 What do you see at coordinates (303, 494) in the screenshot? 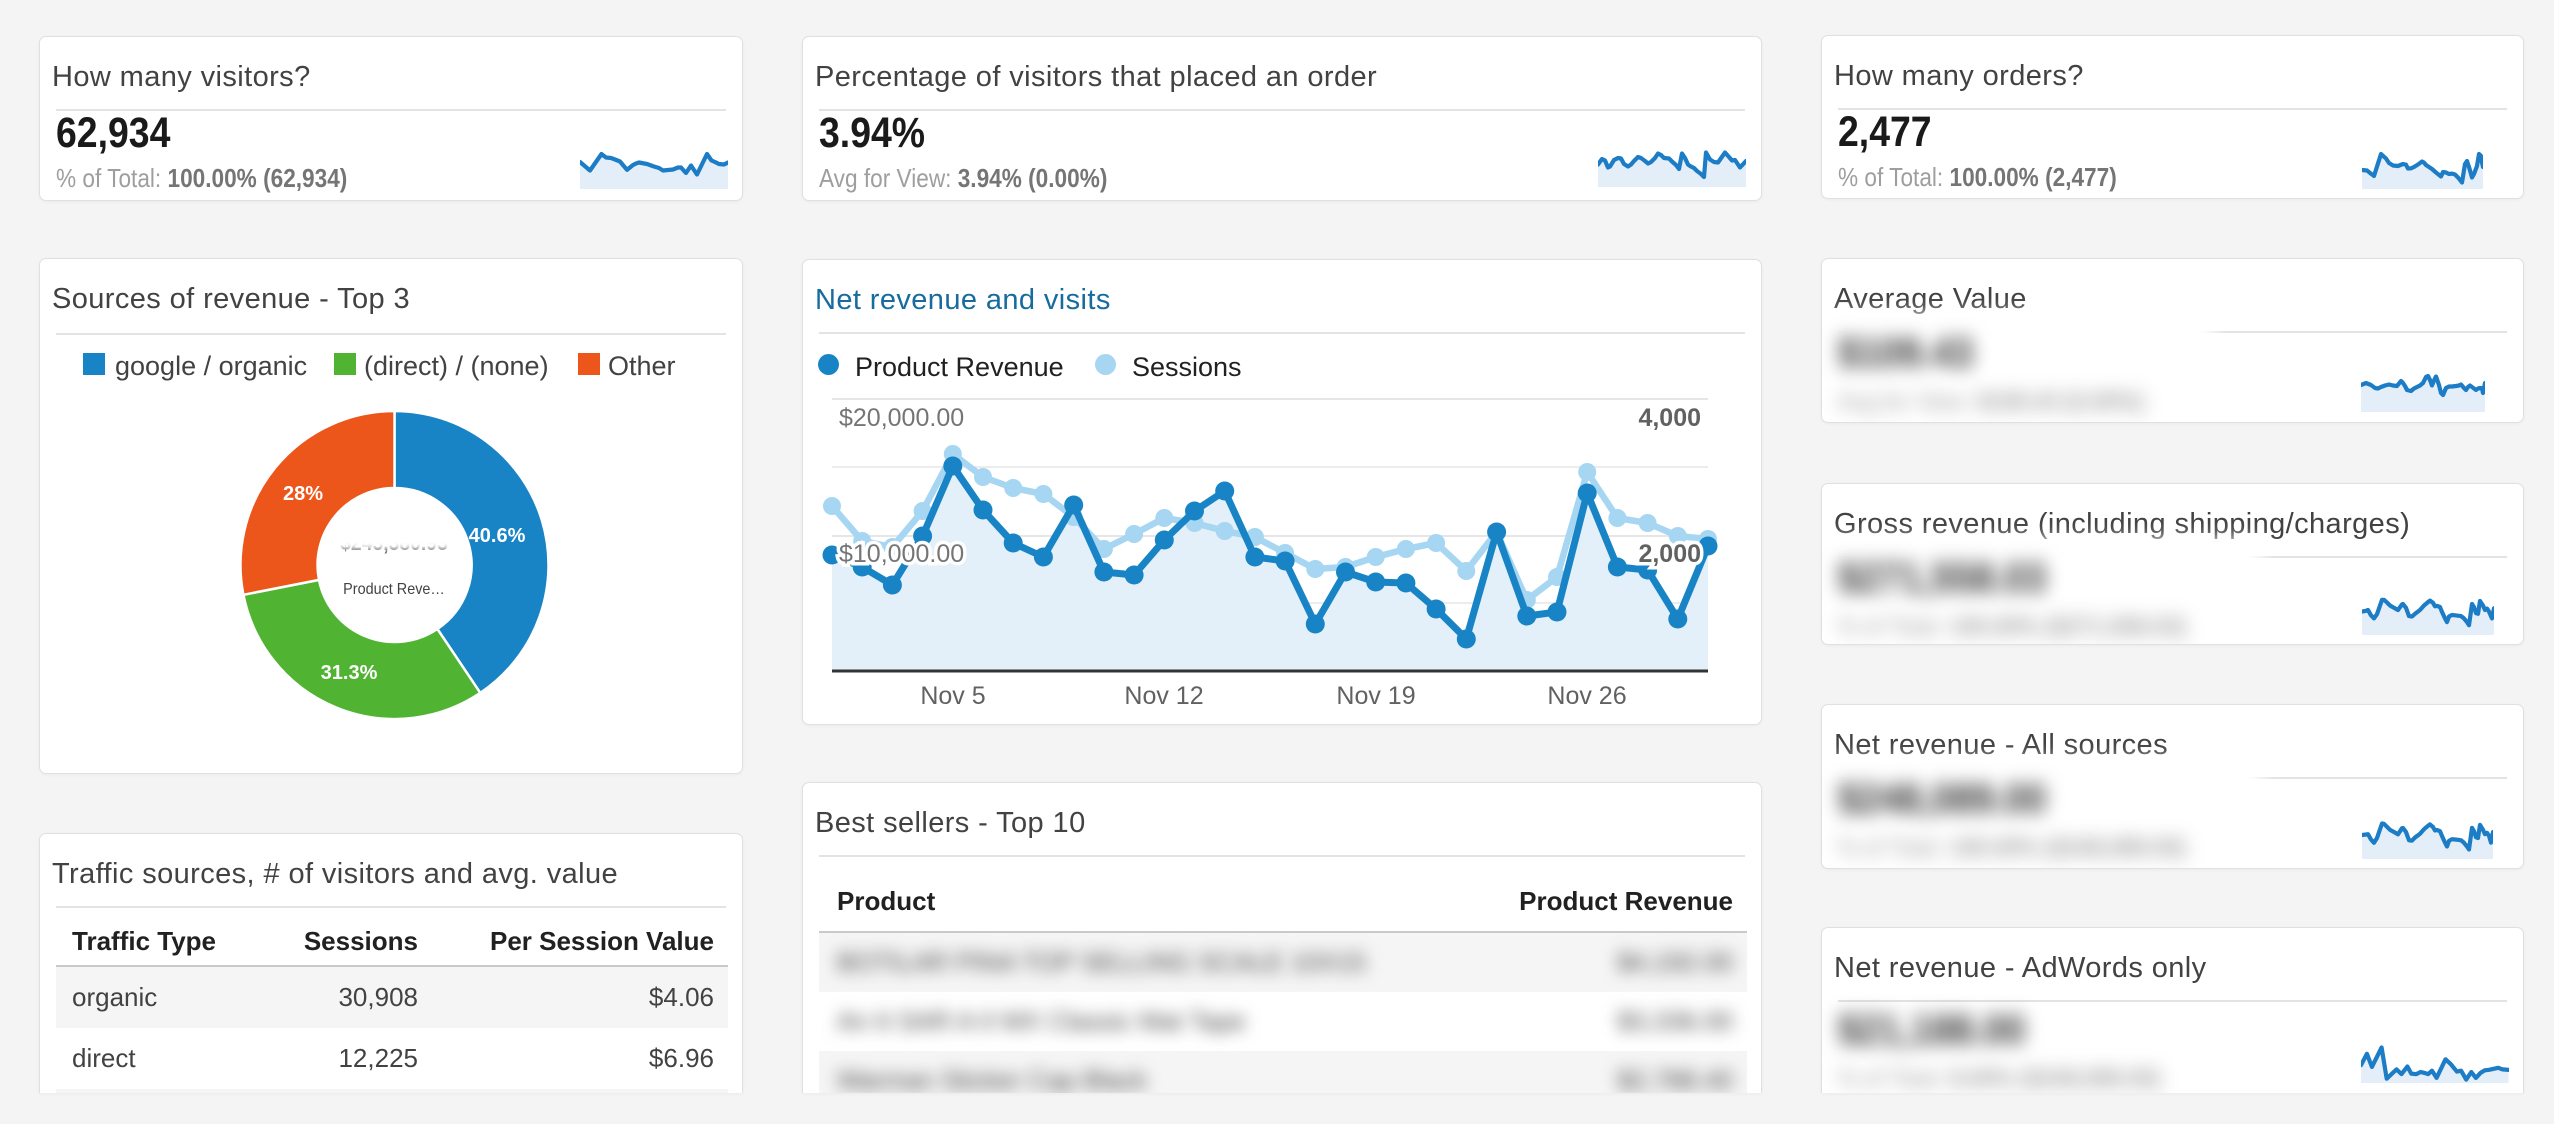
I see `svg-text: 28%` at bounding box center [303, 494].